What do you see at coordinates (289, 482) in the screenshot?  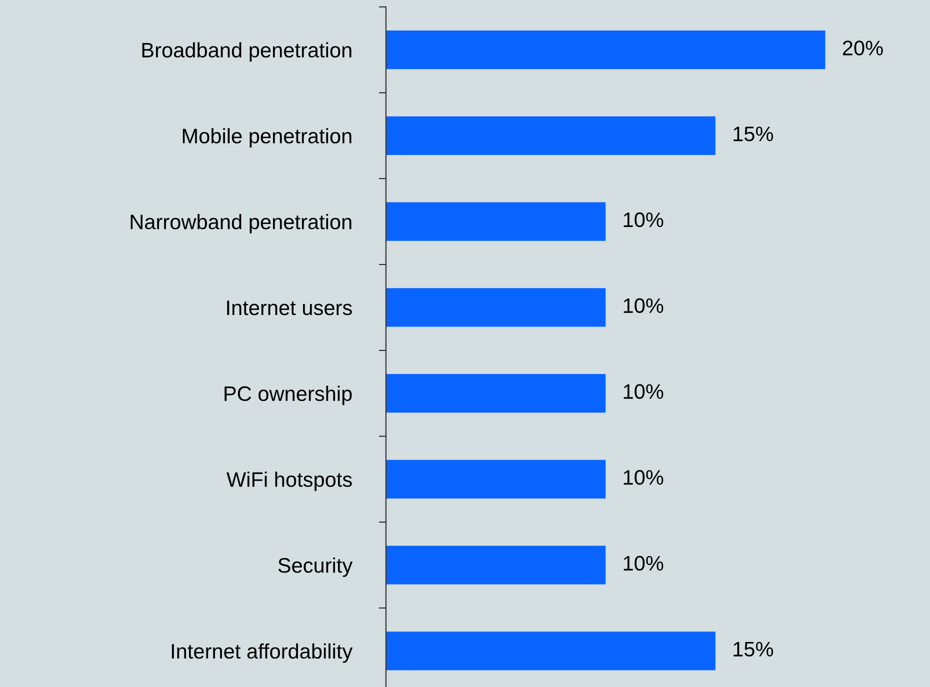 I see `y-tick-label: WiFi hotspots` at bounding box center [289, 482].